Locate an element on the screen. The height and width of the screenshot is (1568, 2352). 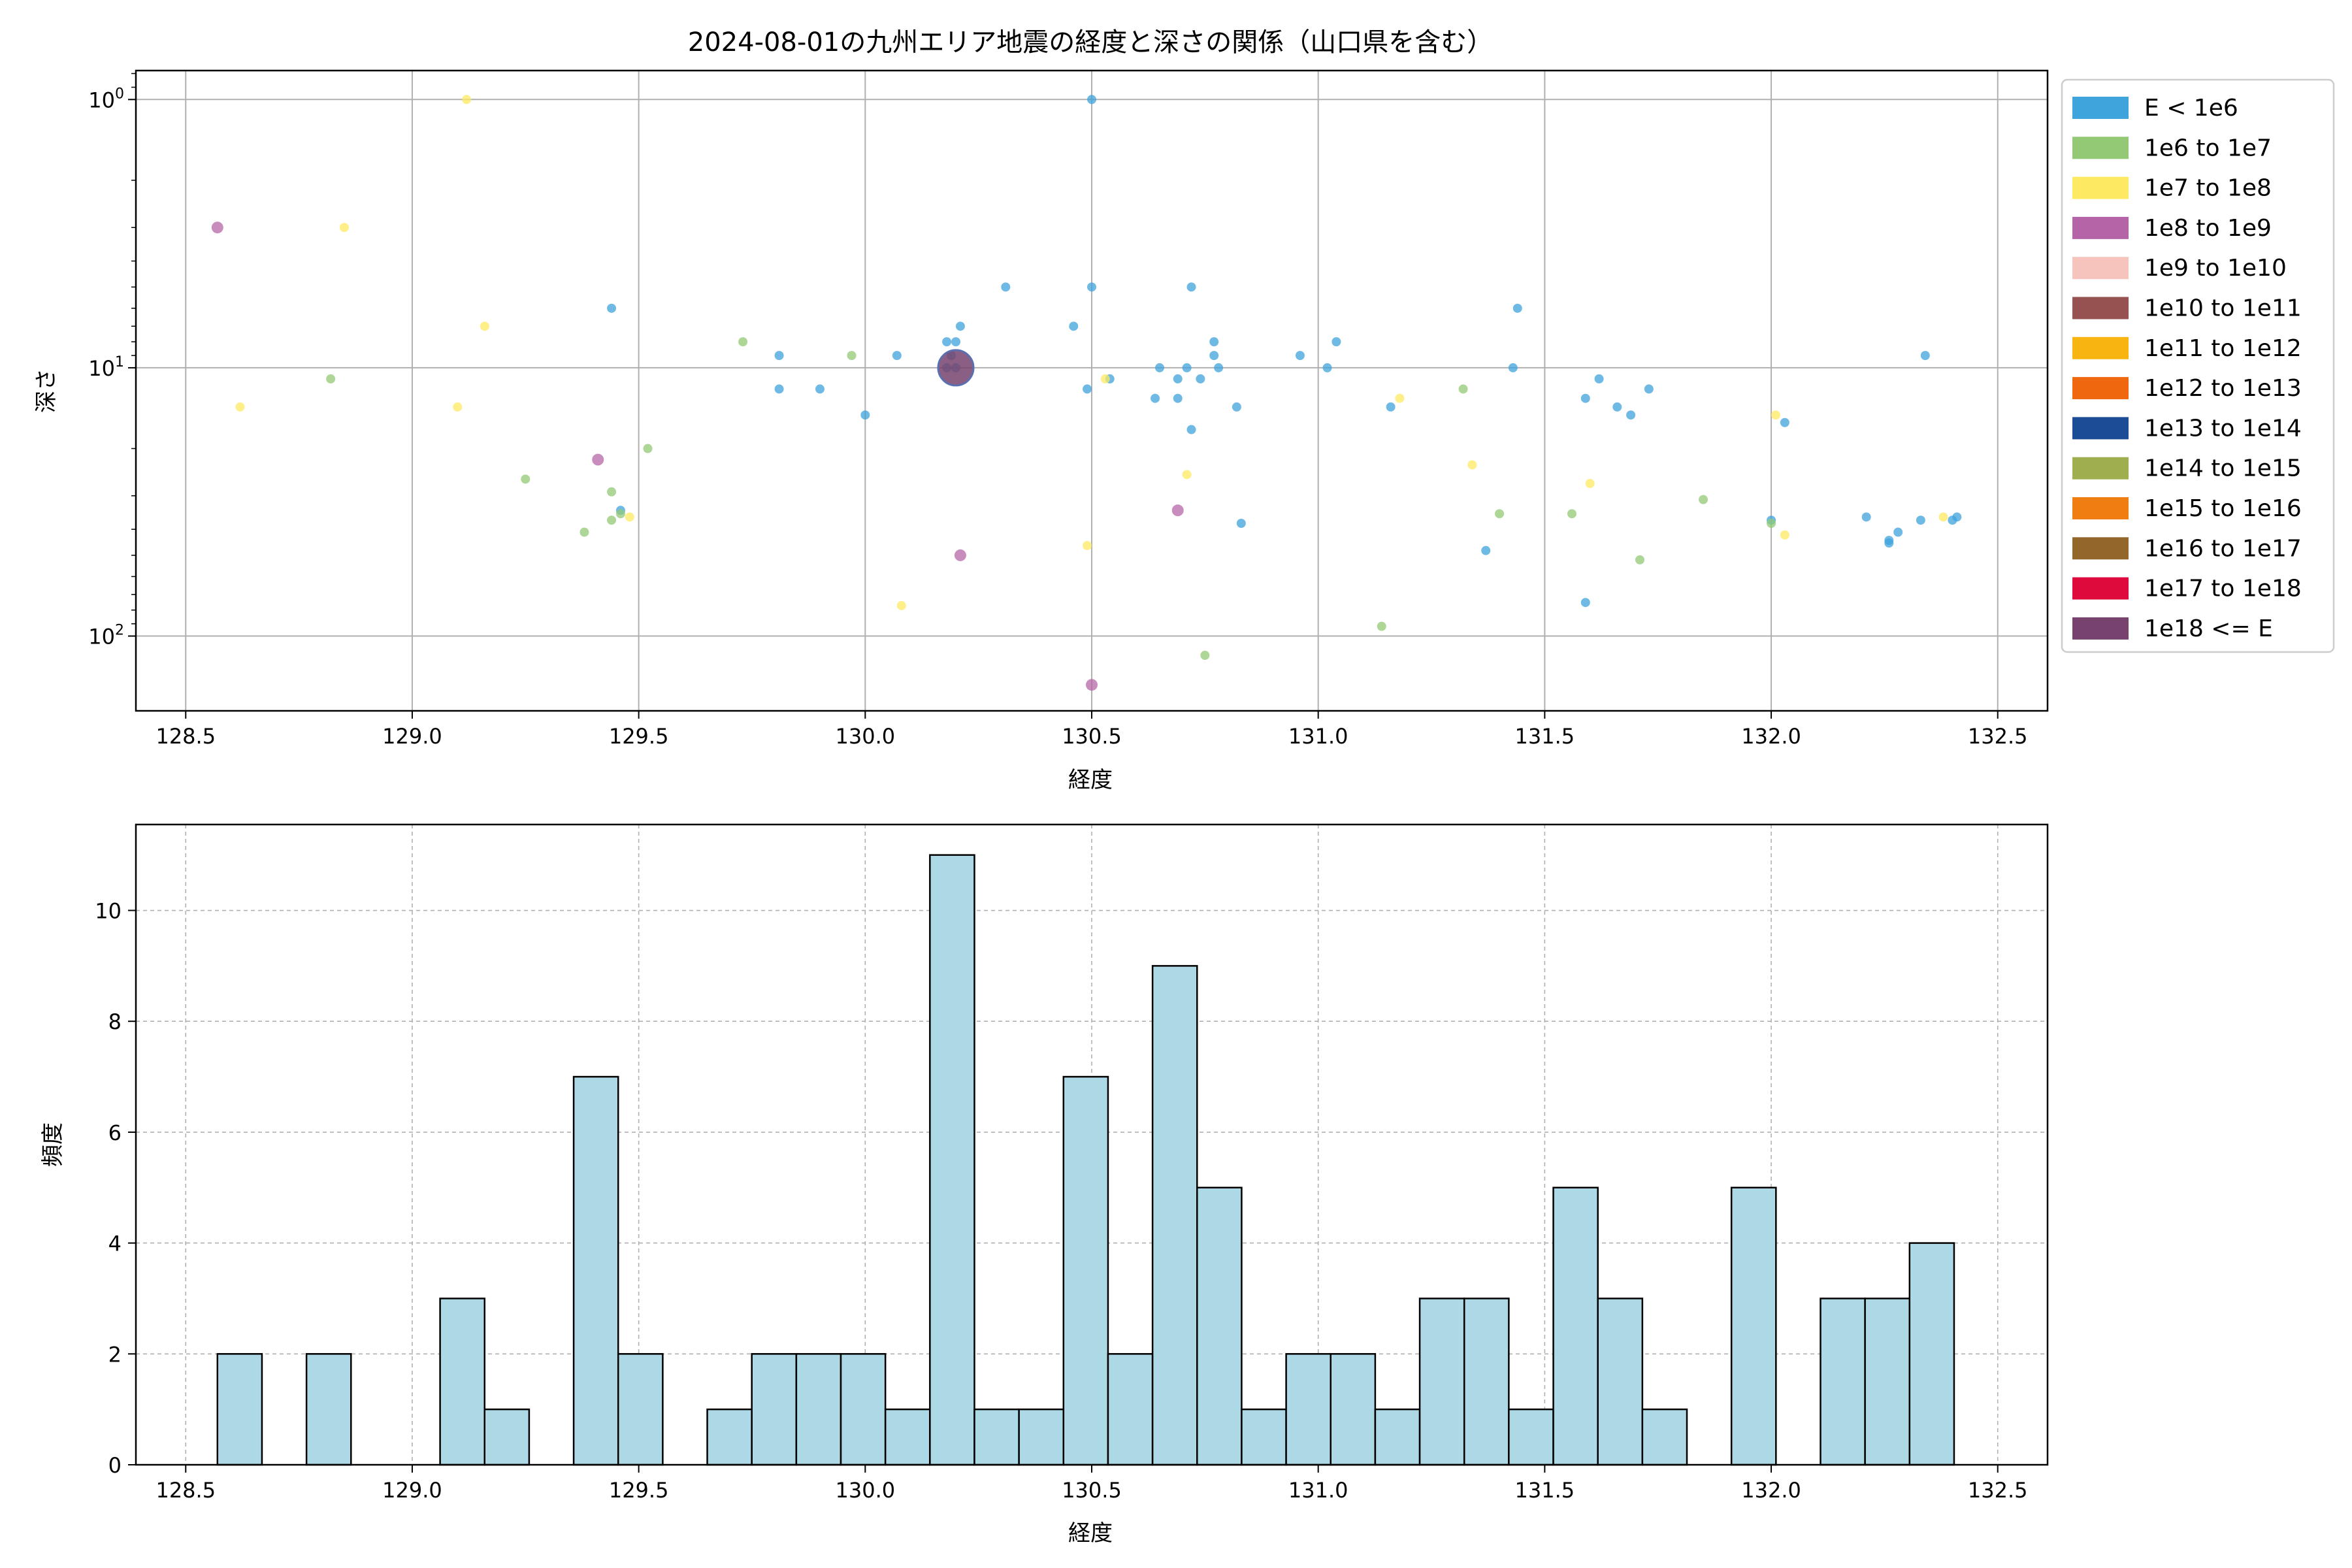
scatter-x-tick-label: 129.0 is located at coordinates (412, 736).